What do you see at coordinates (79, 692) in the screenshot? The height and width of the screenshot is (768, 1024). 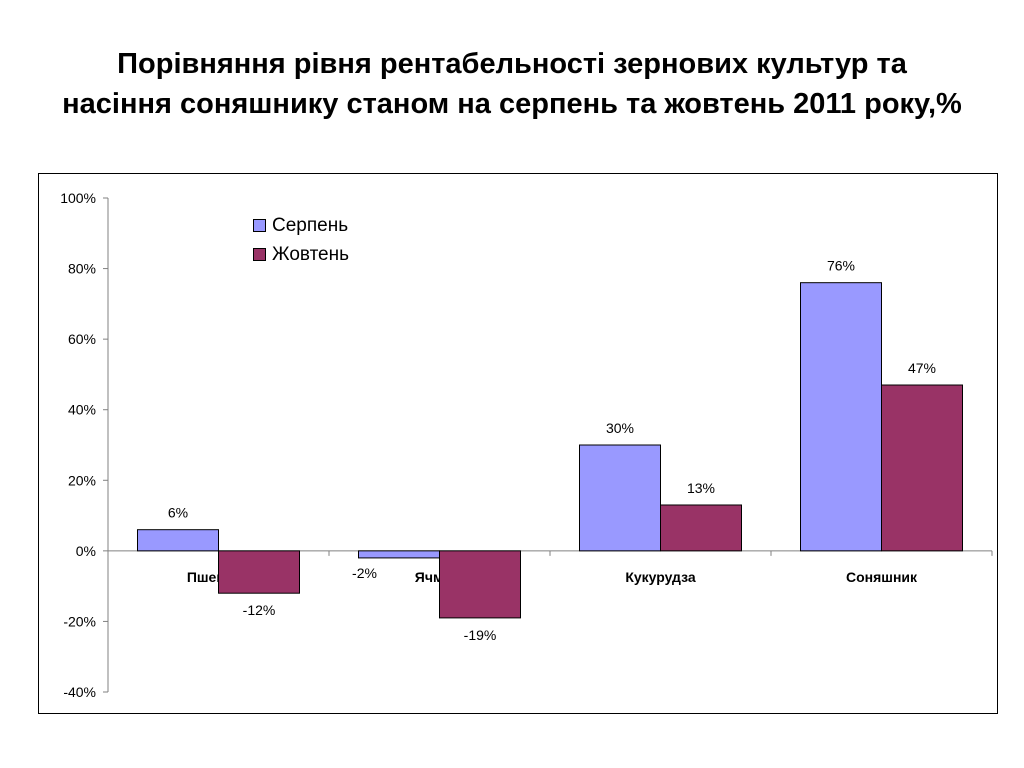 I see `y-tick-label: -40%` at bounding box center [79, 692].